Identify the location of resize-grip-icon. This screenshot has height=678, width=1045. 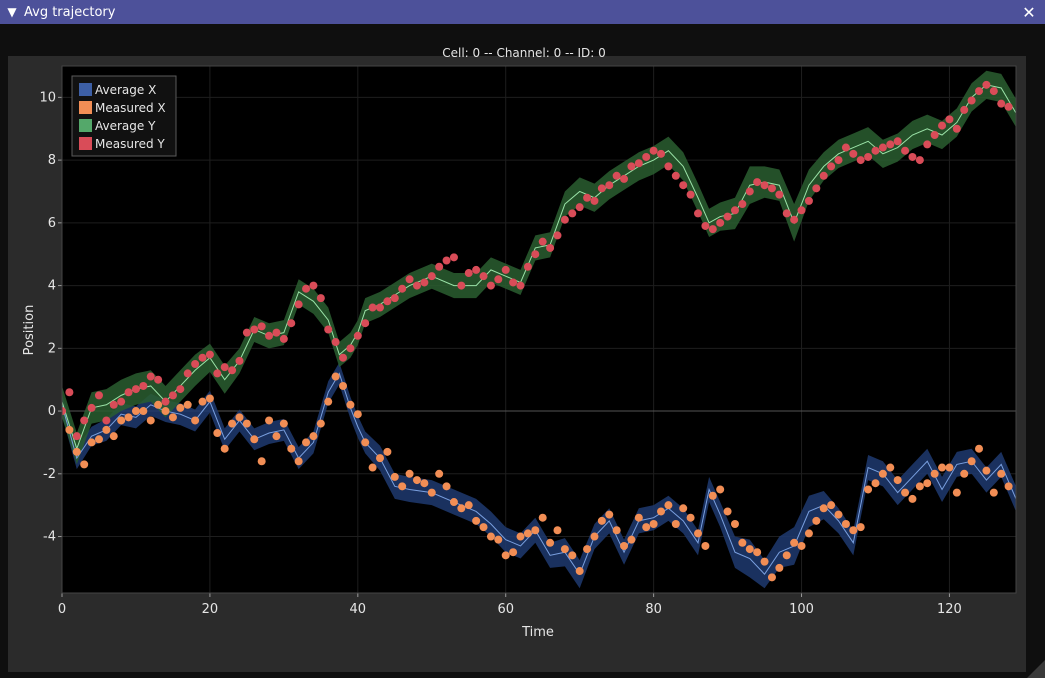
(1036, 669).